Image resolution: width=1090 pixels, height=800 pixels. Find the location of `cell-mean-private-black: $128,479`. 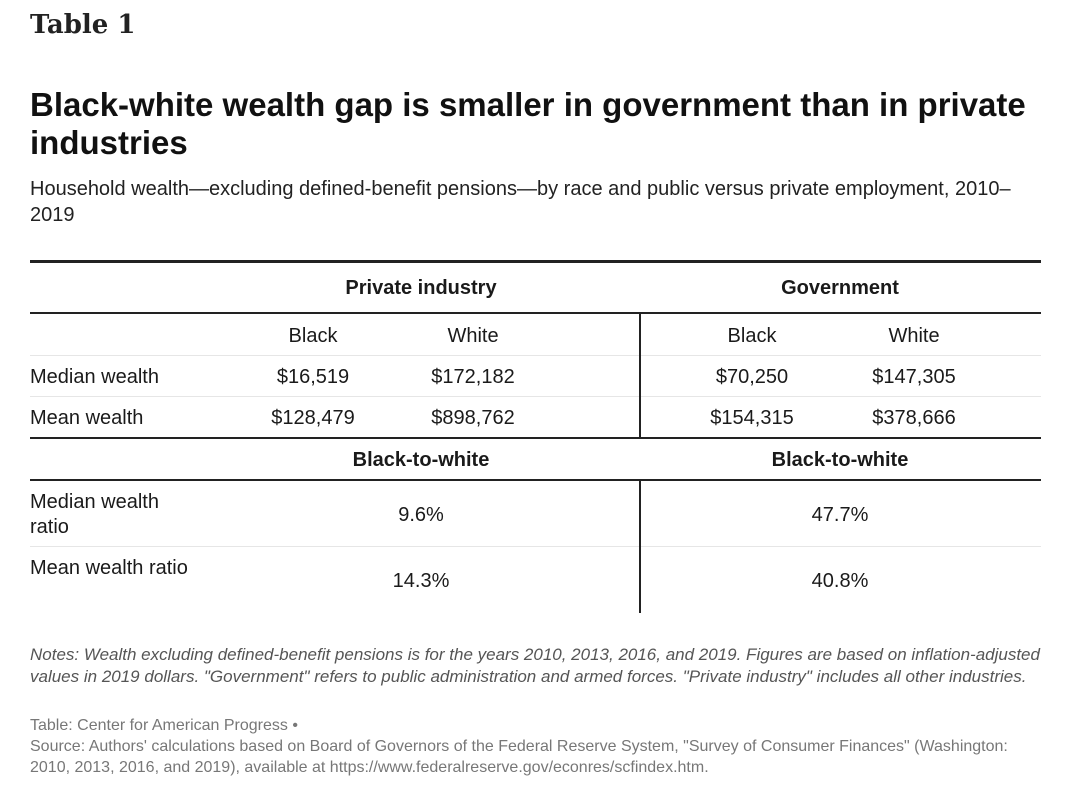

cell-mean-private-black: $128,479 is located at coordinates (313, 418).